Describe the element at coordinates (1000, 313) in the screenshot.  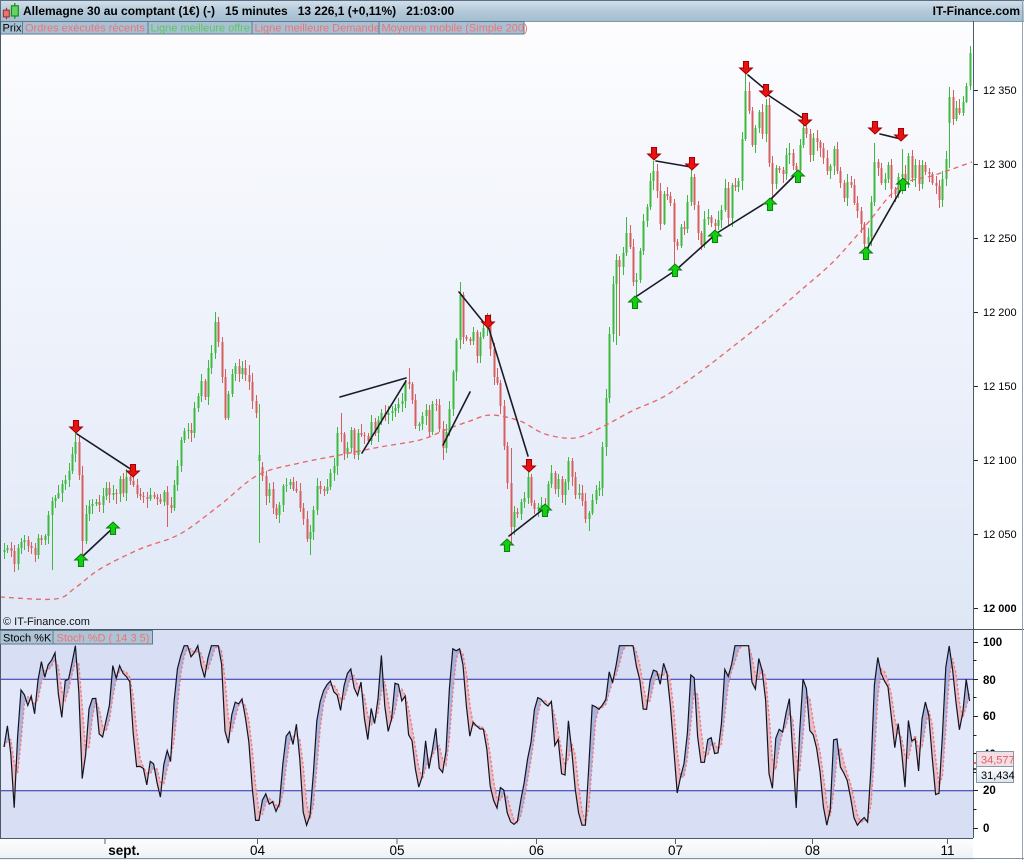
I see `svg-text: 12 200` at that location.